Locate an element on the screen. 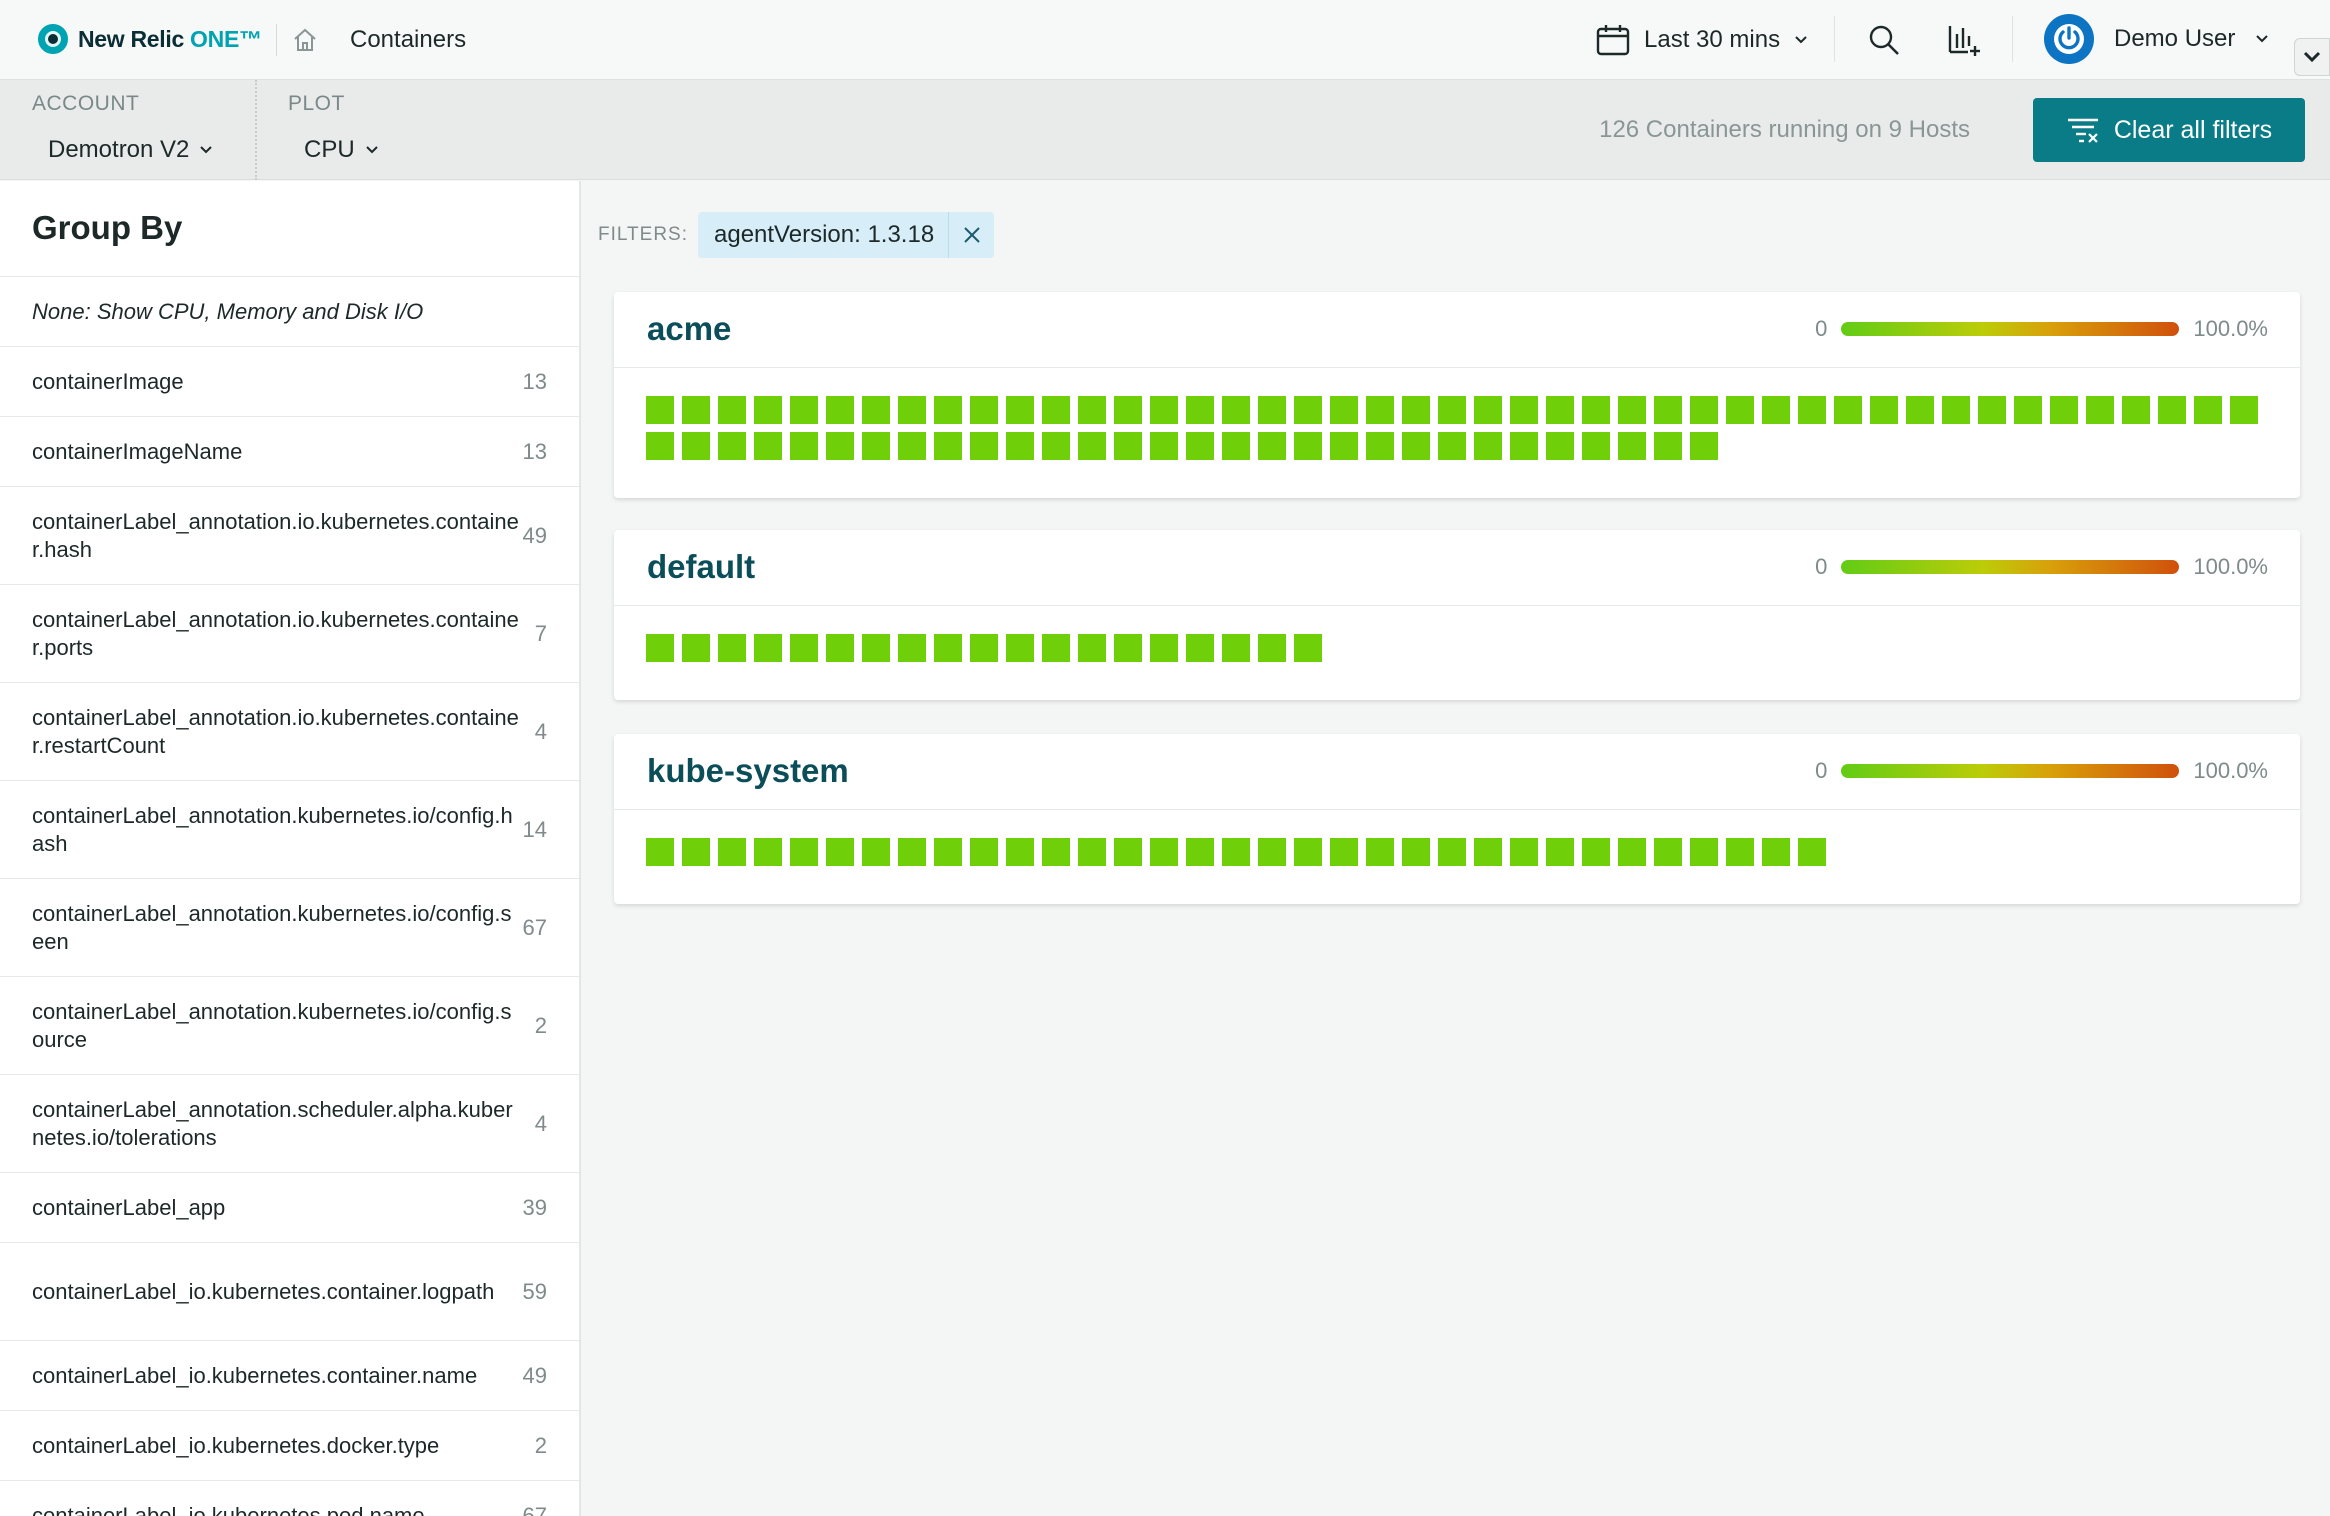 The width and height of the screenshot is (2330, 1516). group-by-item: containerLabel_app 39 is located at coordinates (289, 1208).